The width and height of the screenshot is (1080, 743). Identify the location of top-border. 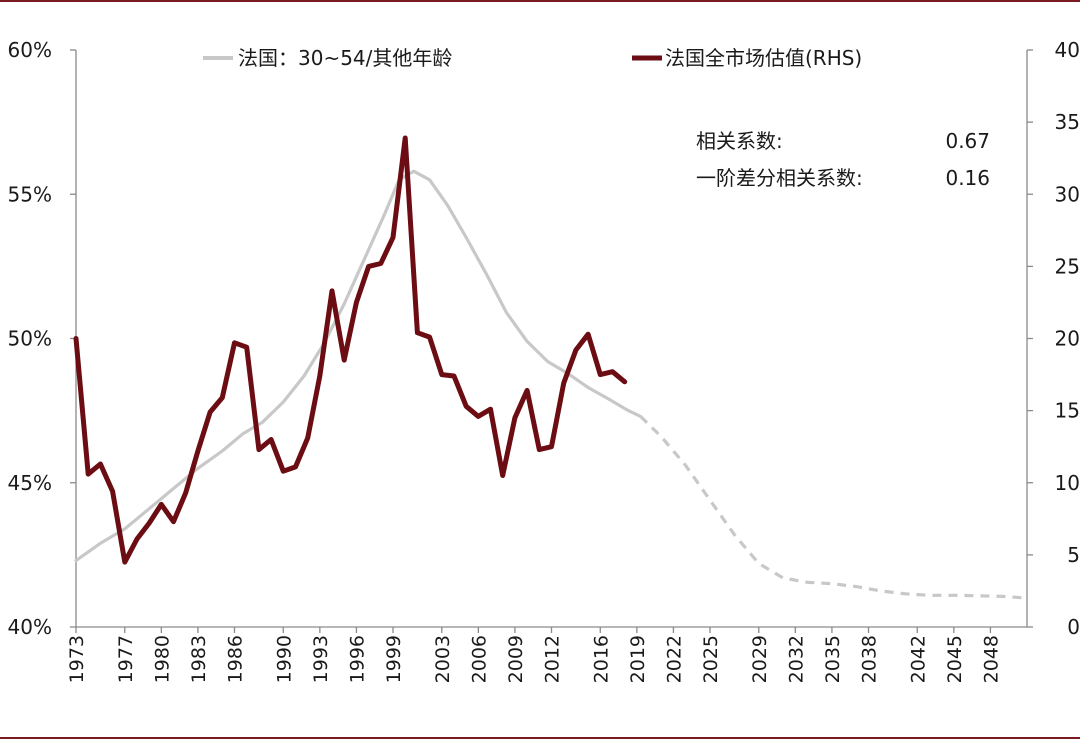
(540, 1).